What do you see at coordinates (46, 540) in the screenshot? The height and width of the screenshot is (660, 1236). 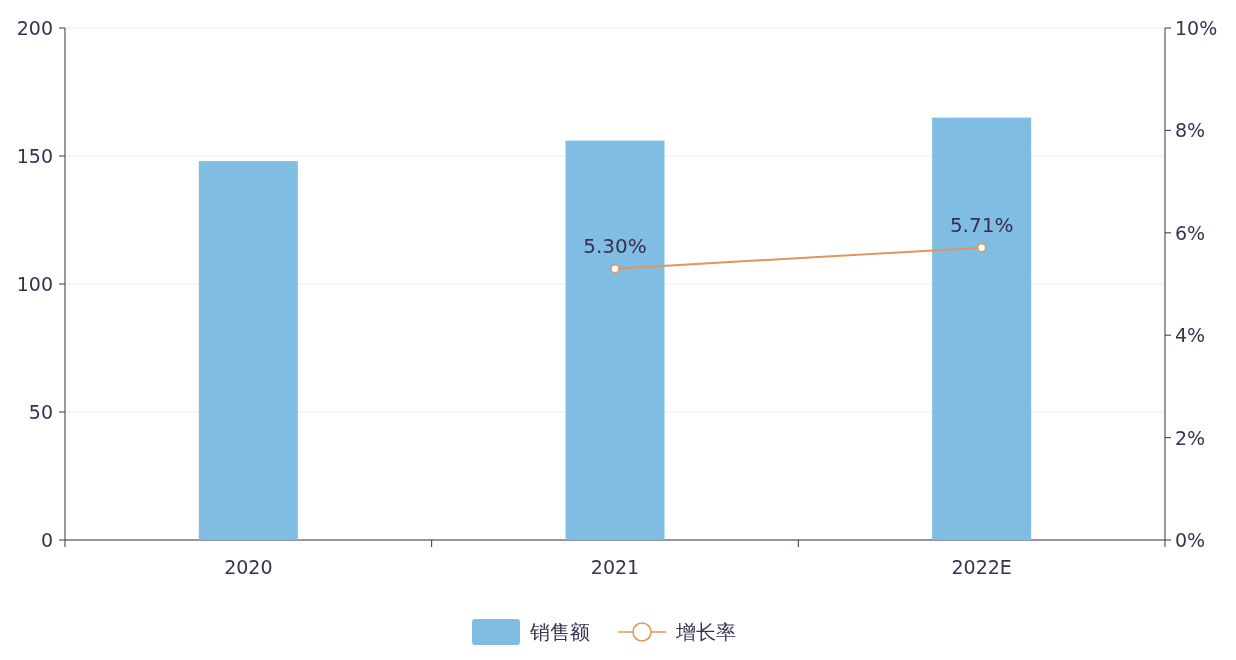 I see `y-tick-label: 0` at bounding box center [46, 540].